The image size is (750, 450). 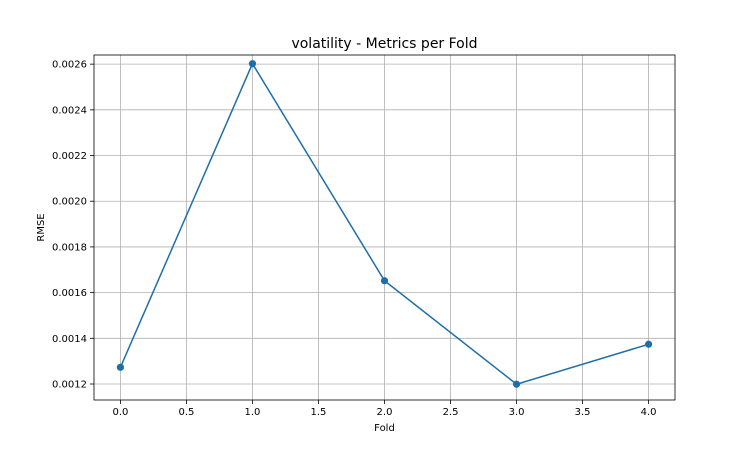 I want to click on x-tick-label: 4.0, so click(x=649, y=412).